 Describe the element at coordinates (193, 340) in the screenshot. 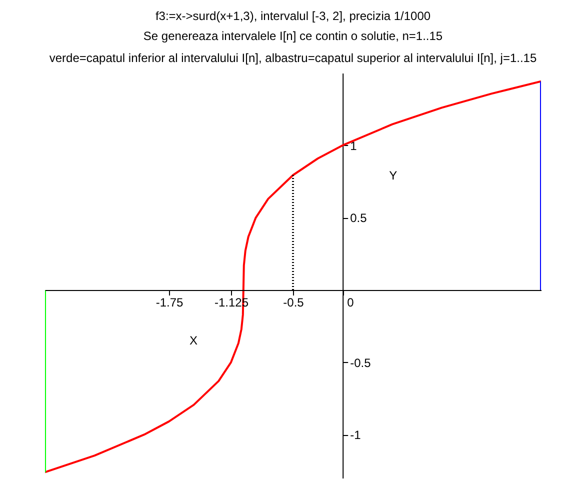

I see `x-axis-title: X` at that location.